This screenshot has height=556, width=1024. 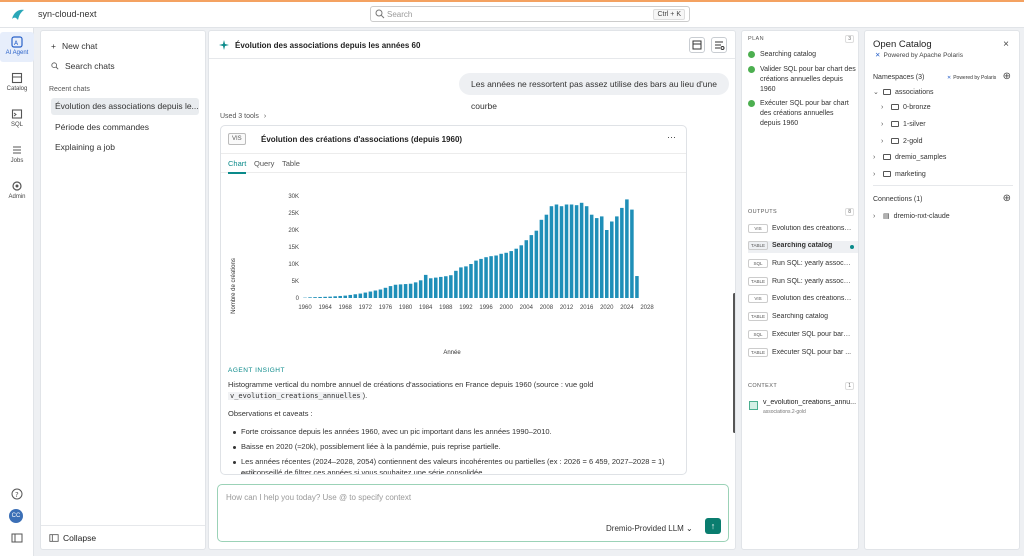 I want to click on svg-text: A, so click(x=16, y=43).